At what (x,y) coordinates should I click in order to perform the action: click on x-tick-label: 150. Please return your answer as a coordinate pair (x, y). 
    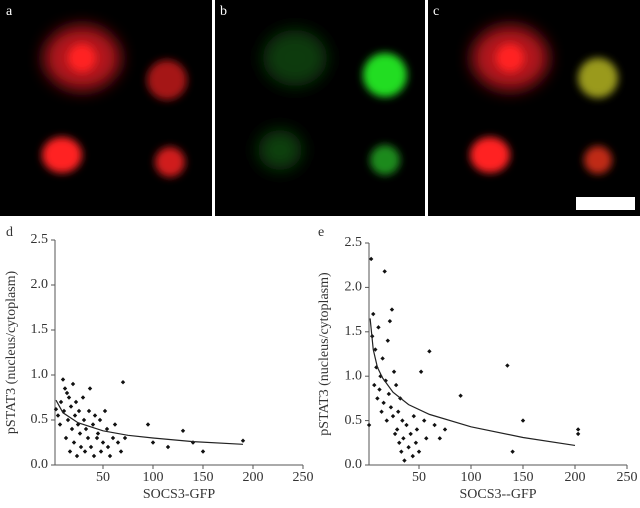
    Looking at the image, I should click on (203, 477).